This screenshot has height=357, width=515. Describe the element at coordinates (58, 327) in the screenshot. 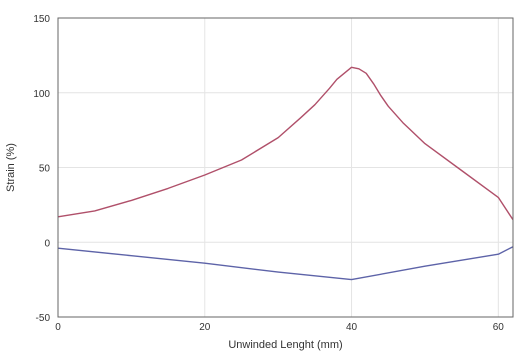

I see `x-tick-label: 0` at that location.